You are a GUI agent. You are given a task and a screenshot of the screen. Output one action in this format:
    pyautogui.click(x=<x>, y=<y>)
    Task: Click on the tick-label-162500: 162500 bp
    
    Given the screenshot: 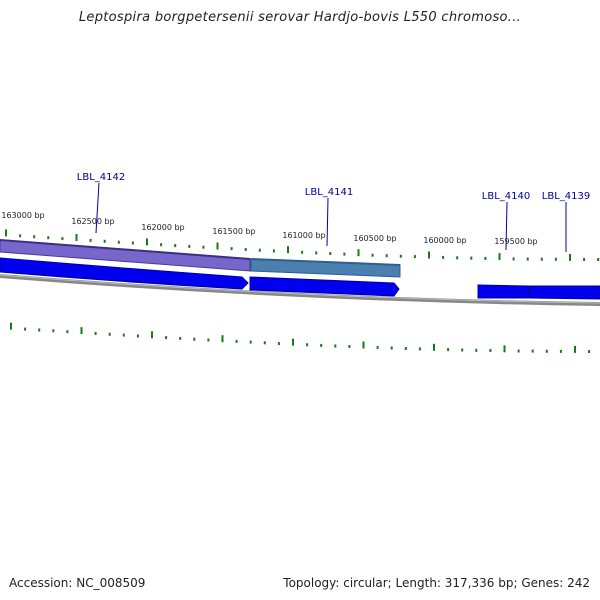 What is the action you would take?
    pyautogui.click(x=92, y=221)
    